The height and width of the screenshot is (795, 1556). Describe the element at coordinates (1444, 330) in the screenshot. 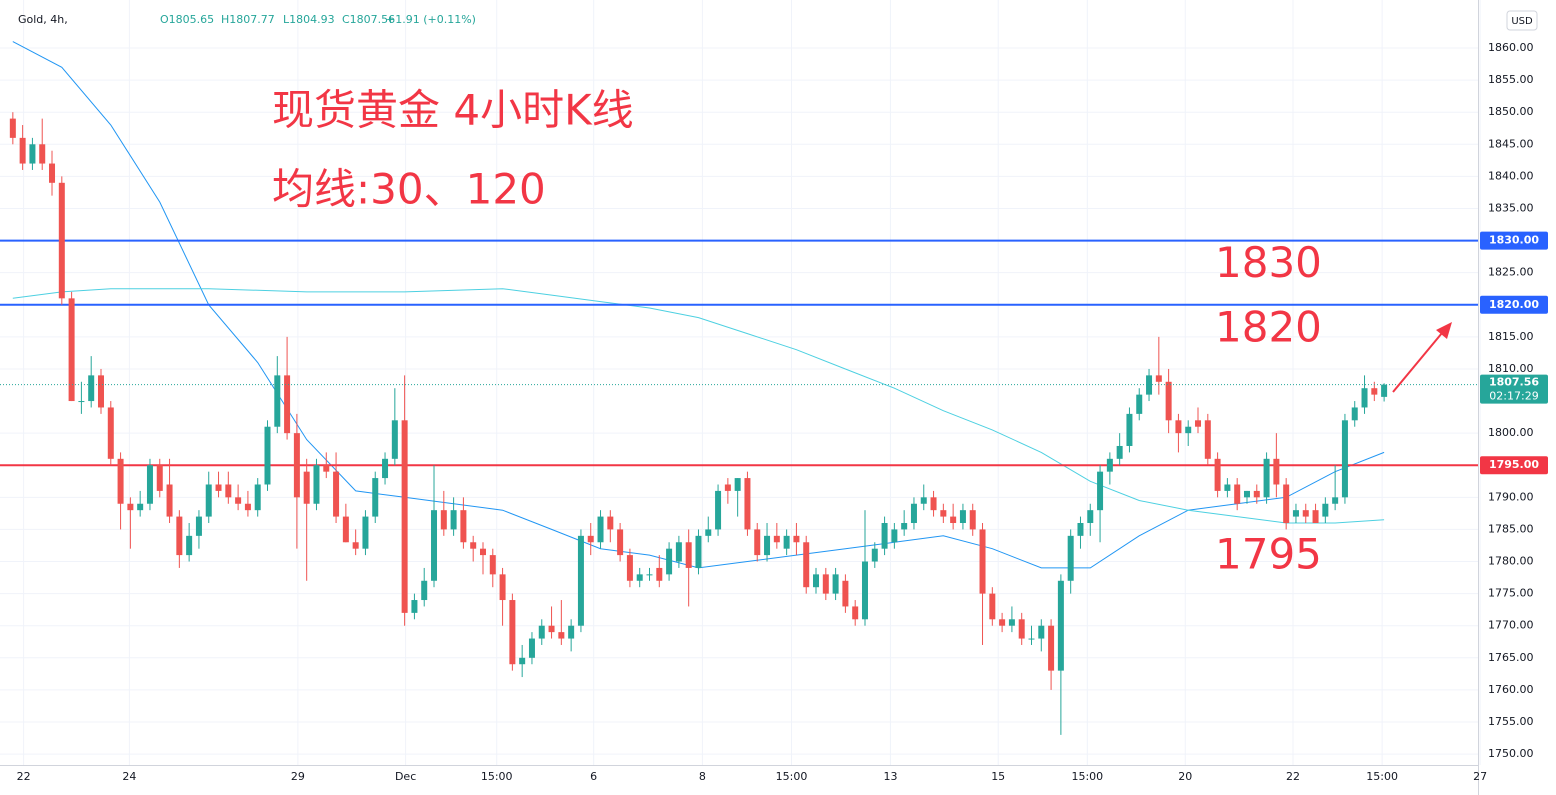

I see `arrow-head` at that location.